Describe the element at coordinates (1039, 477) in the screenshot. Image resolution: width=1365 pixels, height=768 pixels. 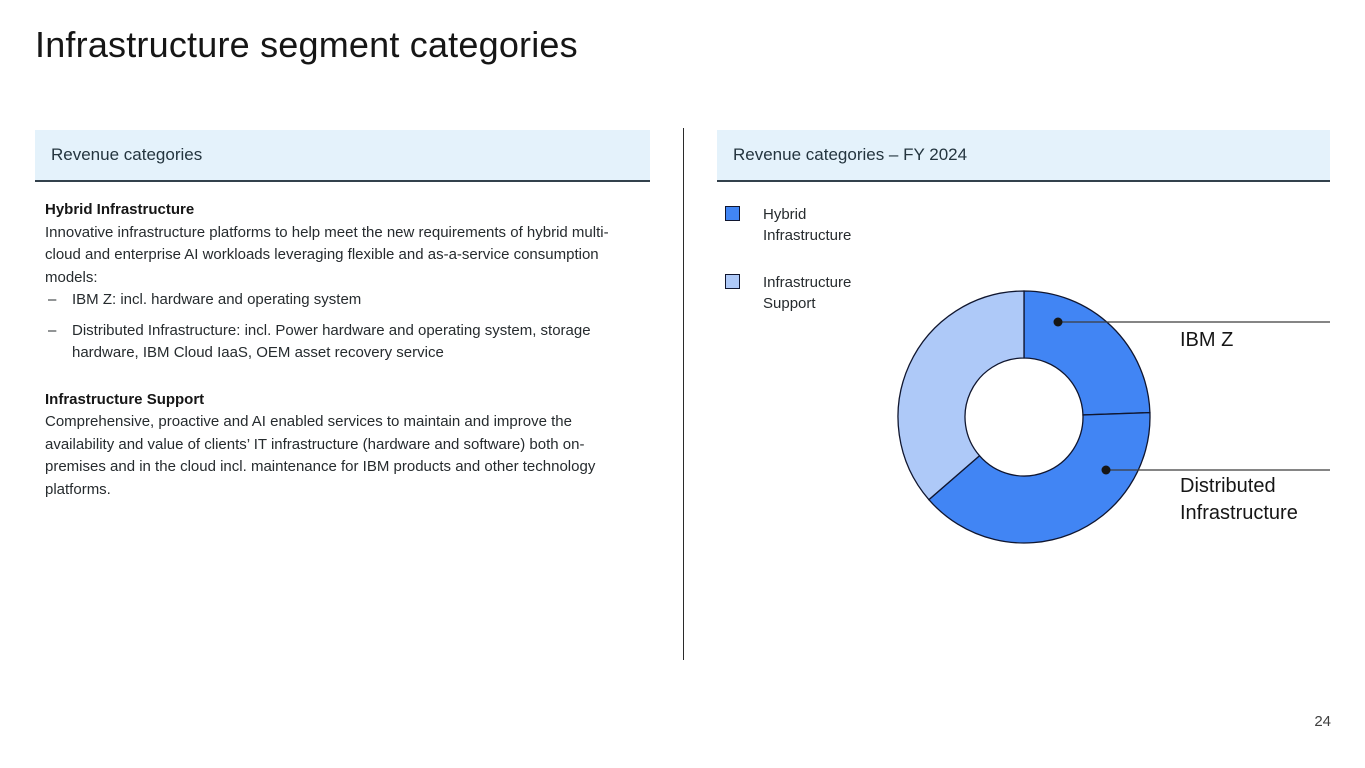
I see `donut-segment-distributed-infrastructure` at that location.